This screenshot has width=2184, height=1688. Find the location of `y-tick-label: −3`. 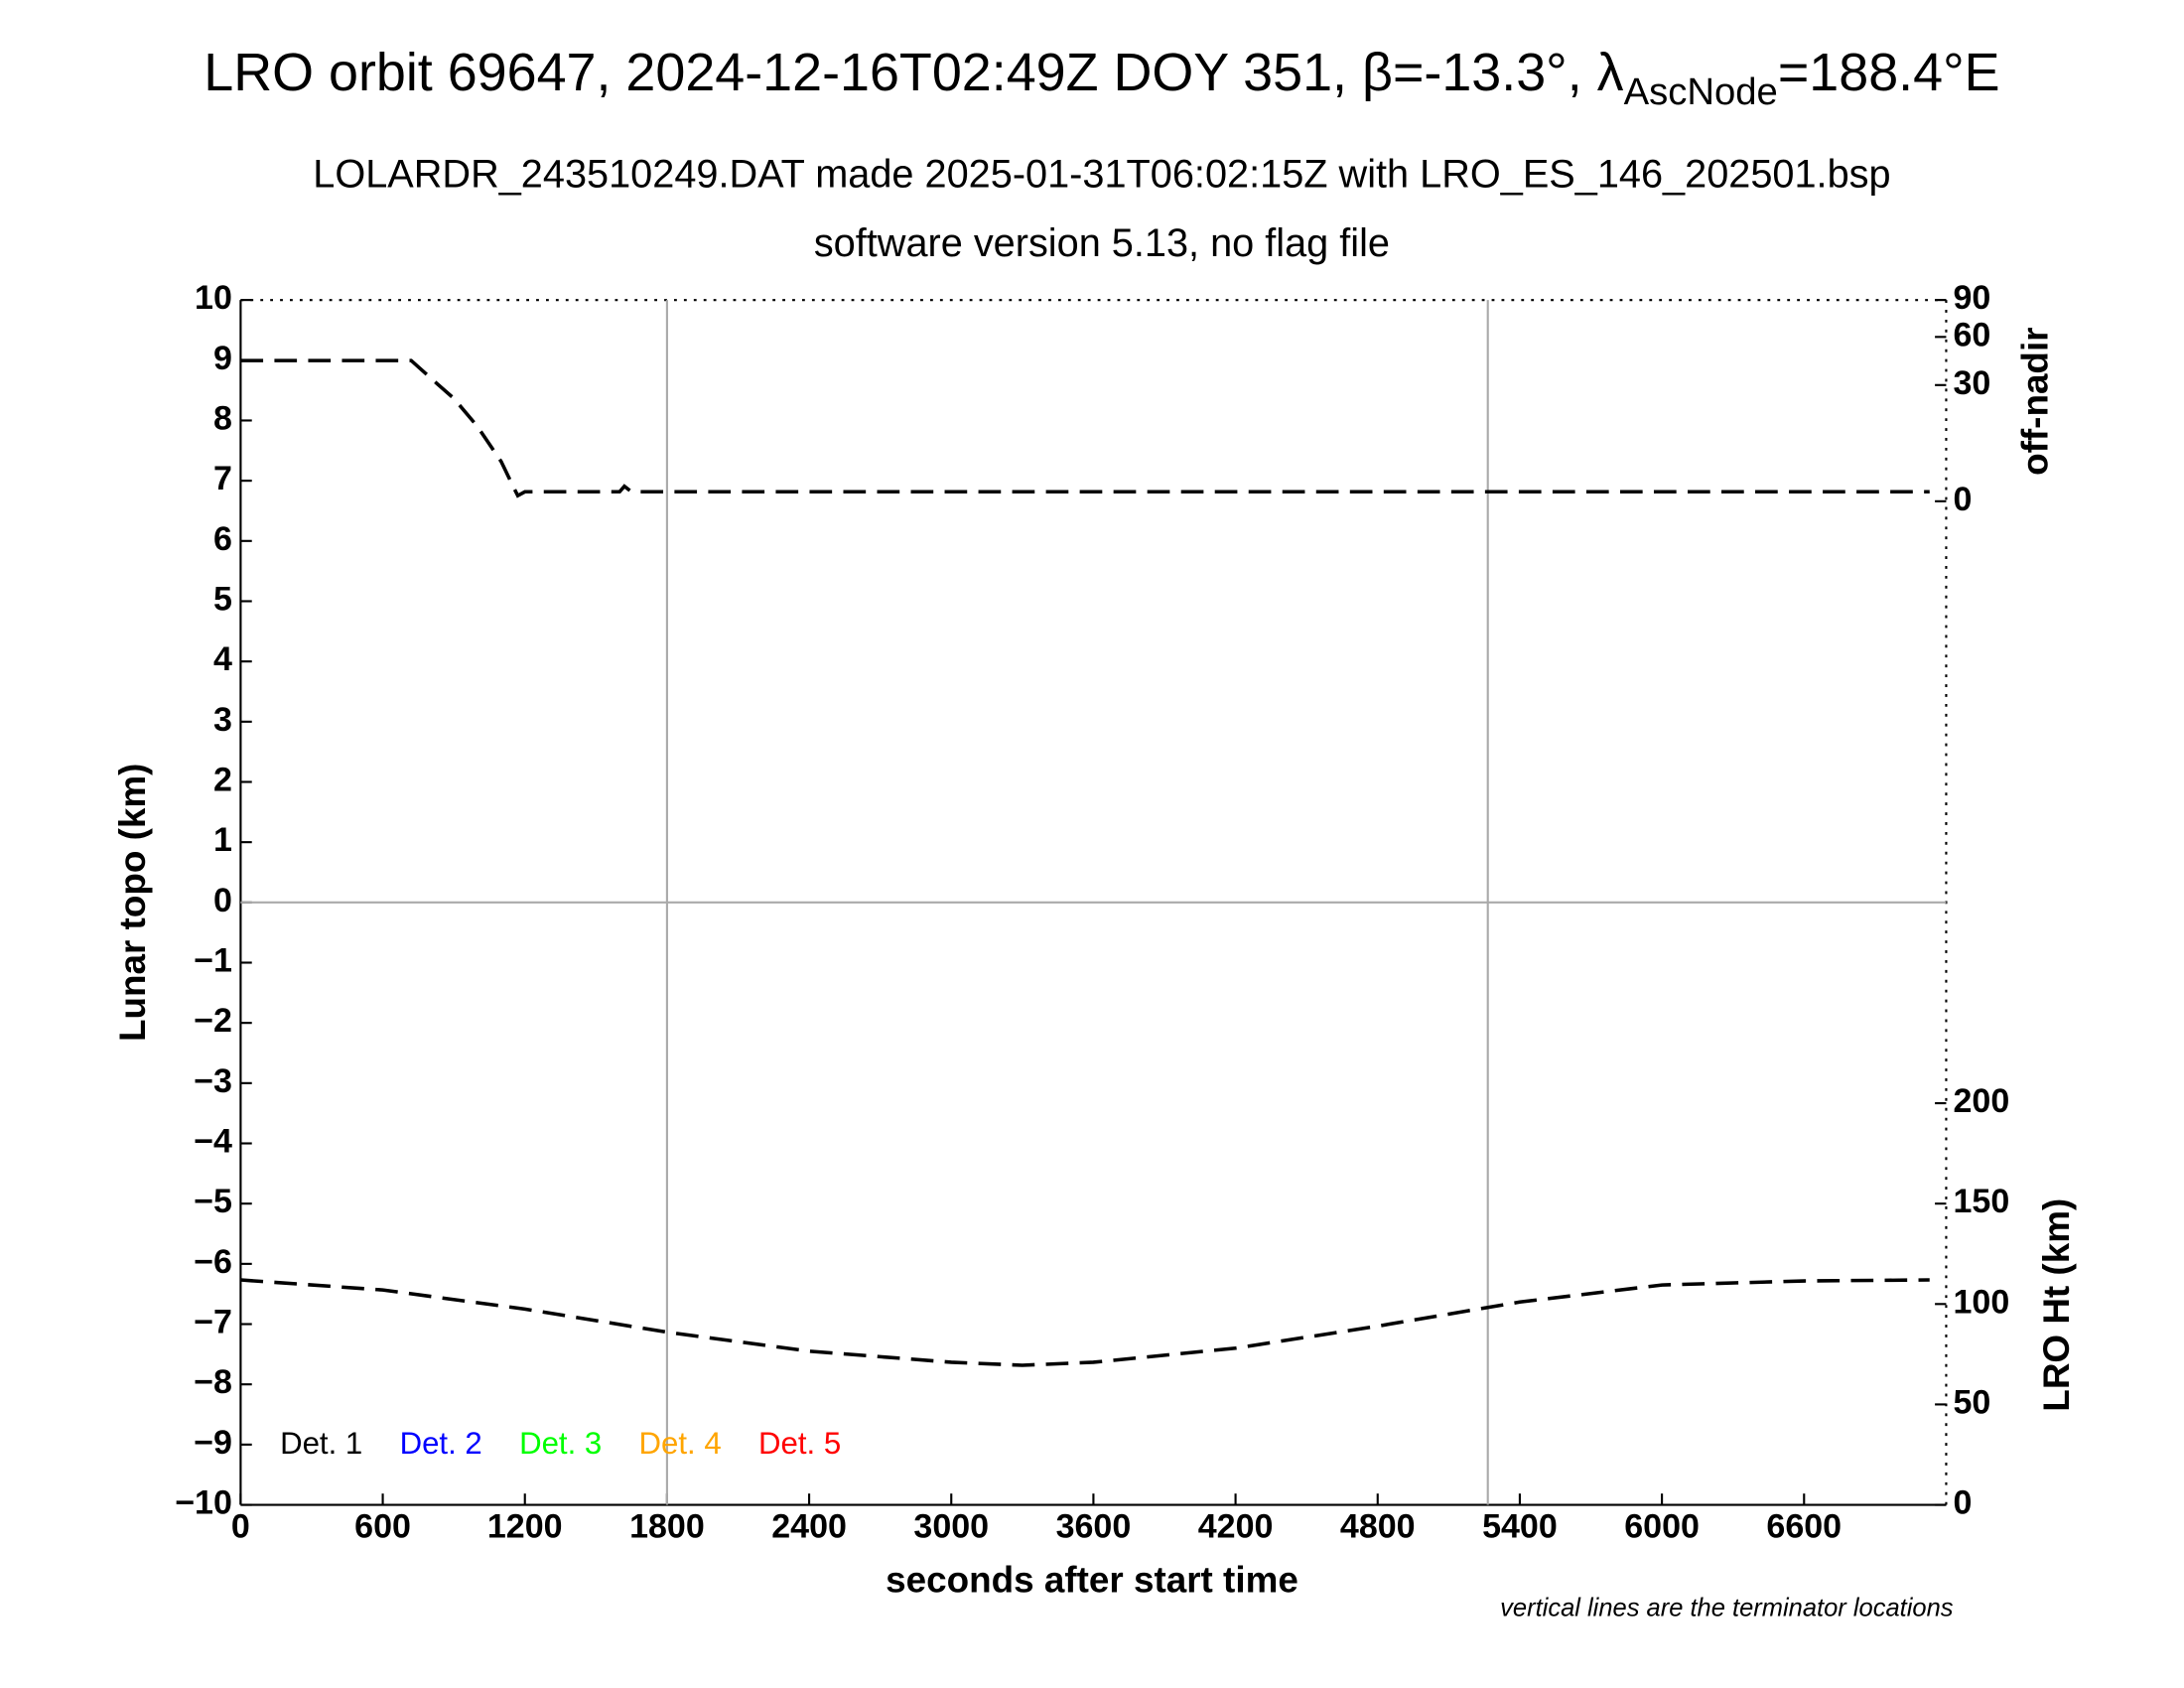

y-tick-label: −3 is located at coordinates (213, 1081).